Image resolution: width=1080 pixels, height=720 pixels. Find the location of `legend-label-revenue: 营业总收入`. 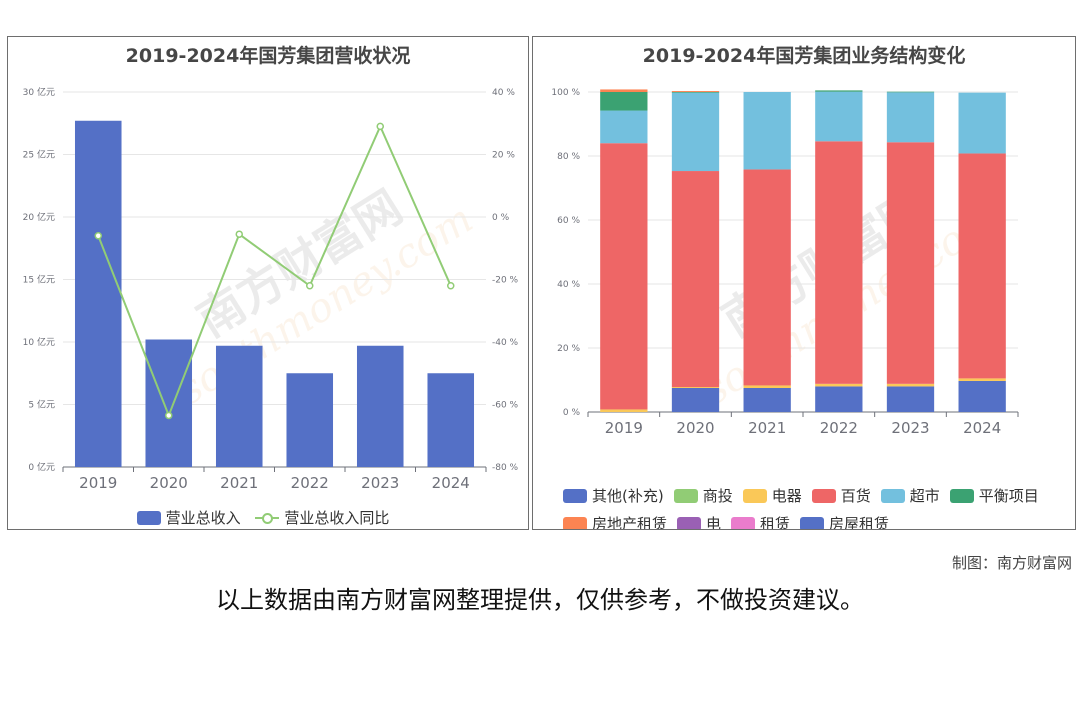

legend-label-revenue: 营业总收入 is located at coordinates (203, 518).